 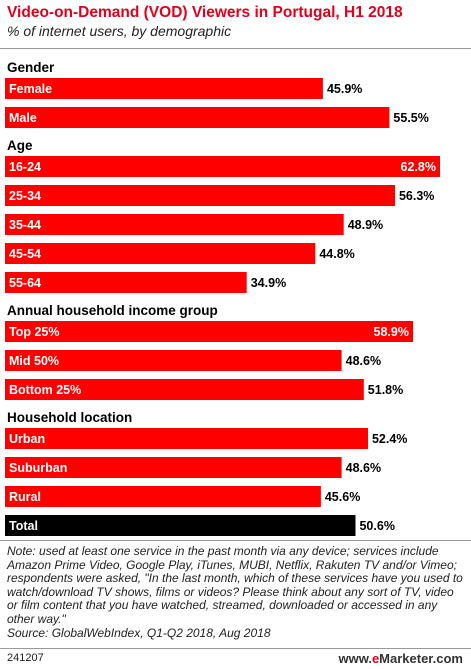 I want to click on data-label: 56.3%, so click(x=416, y=196).